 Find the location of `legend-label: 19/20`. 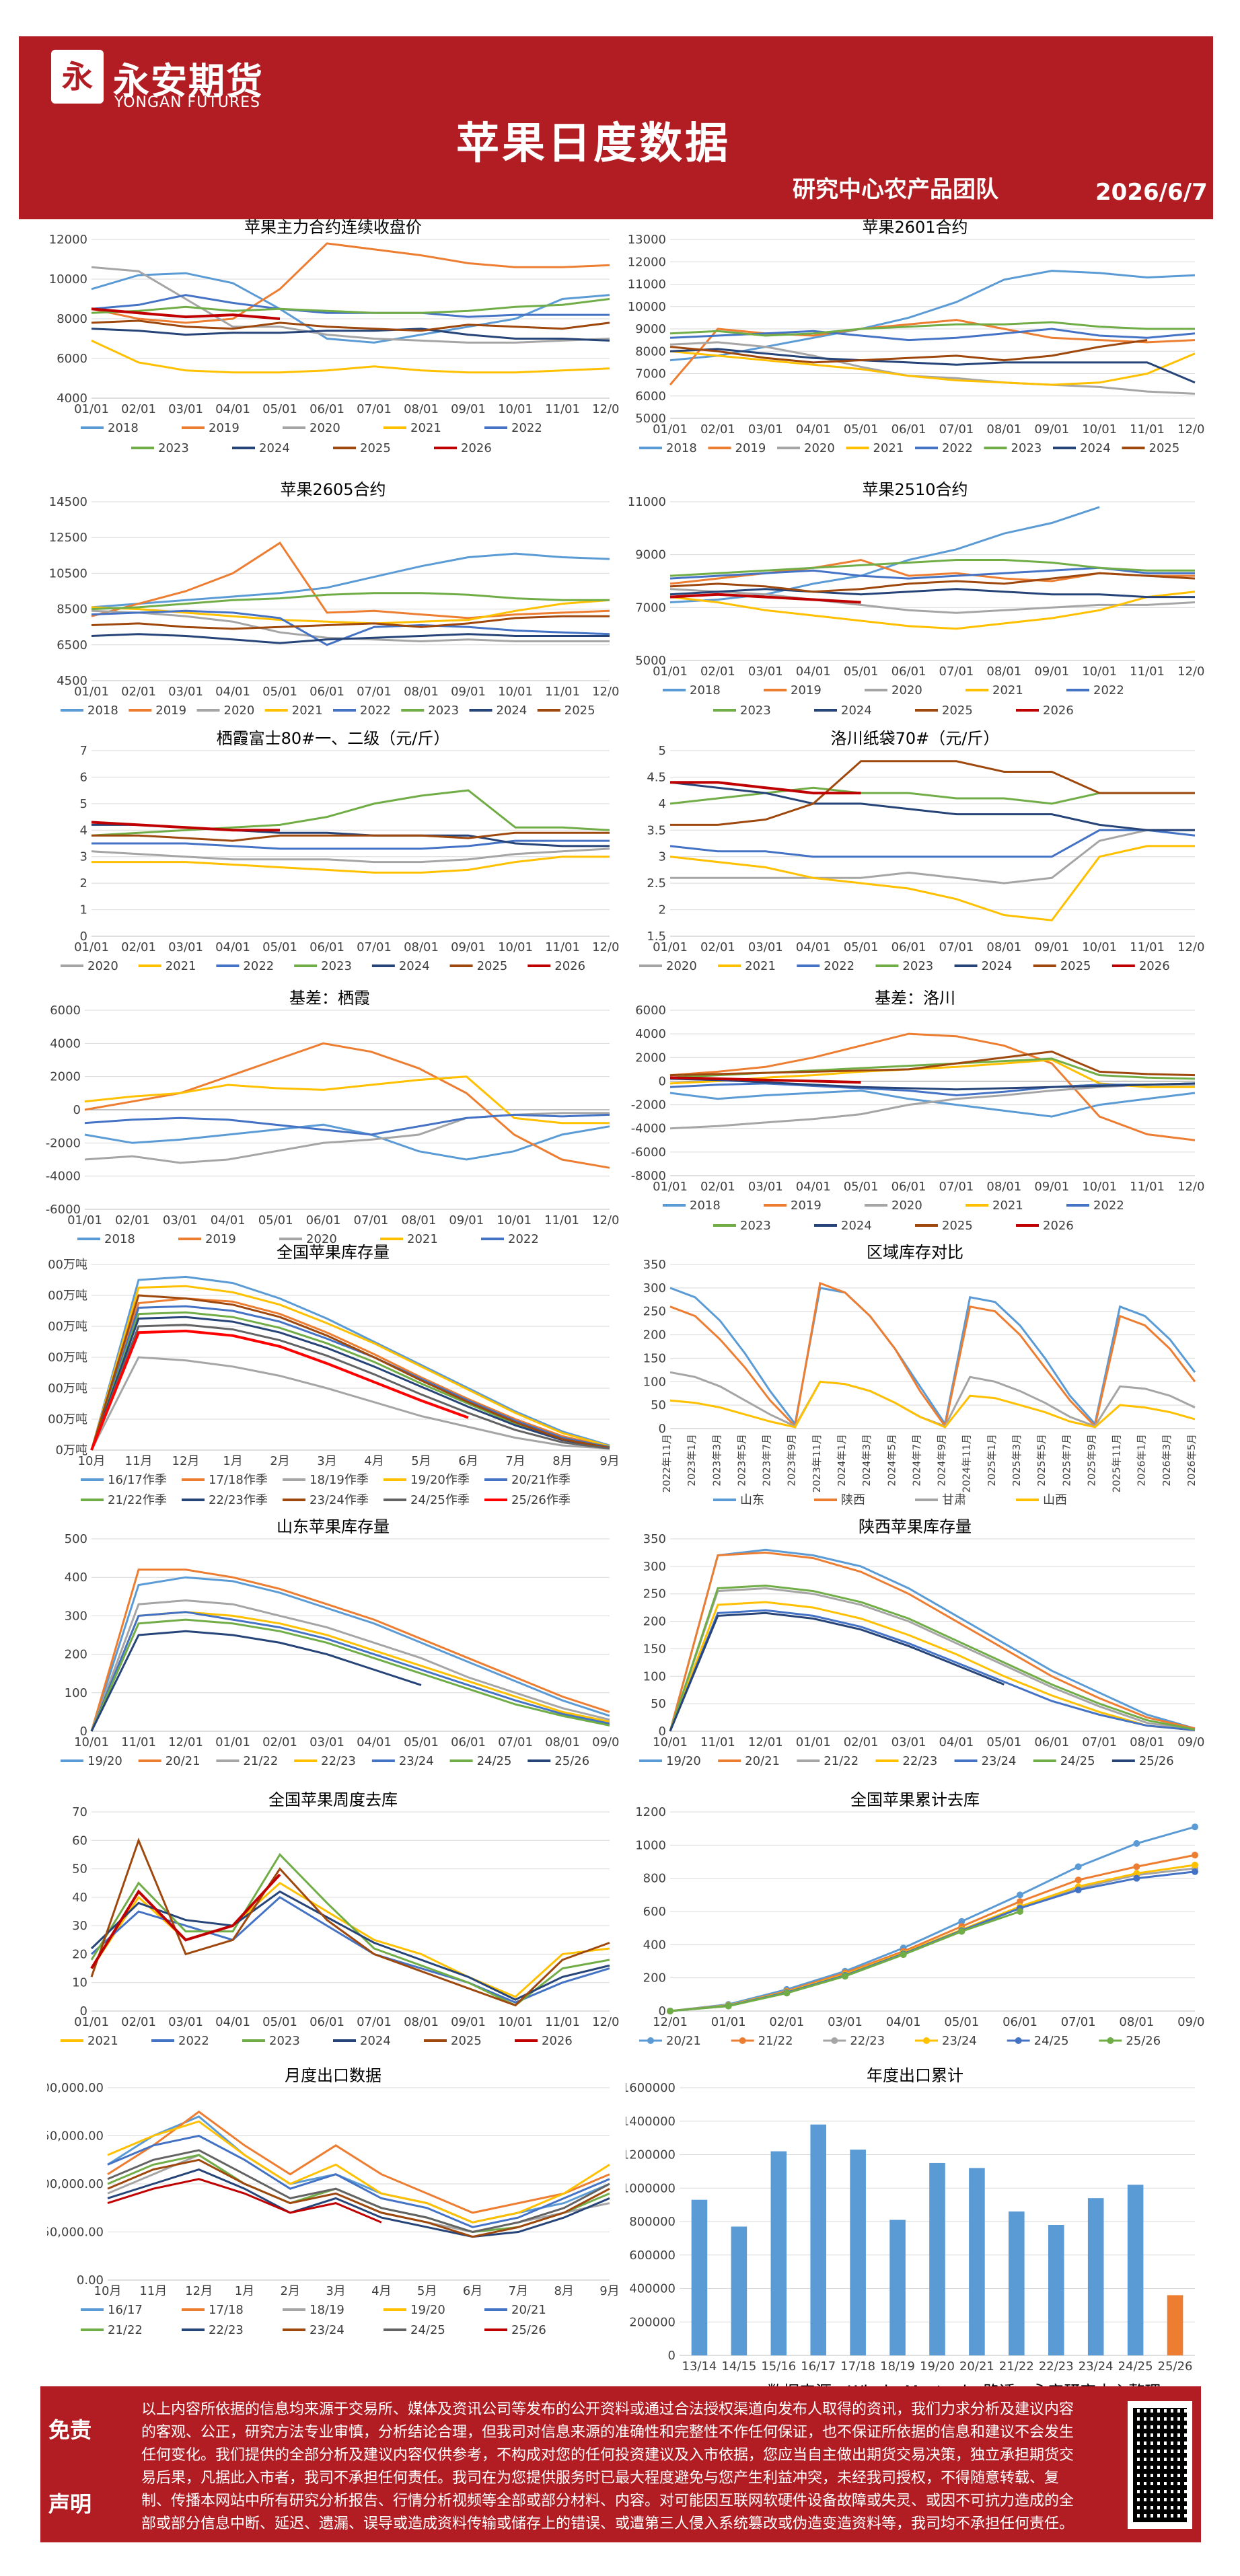

legend-label: 19/20 is located at coordinates (684, 1761).